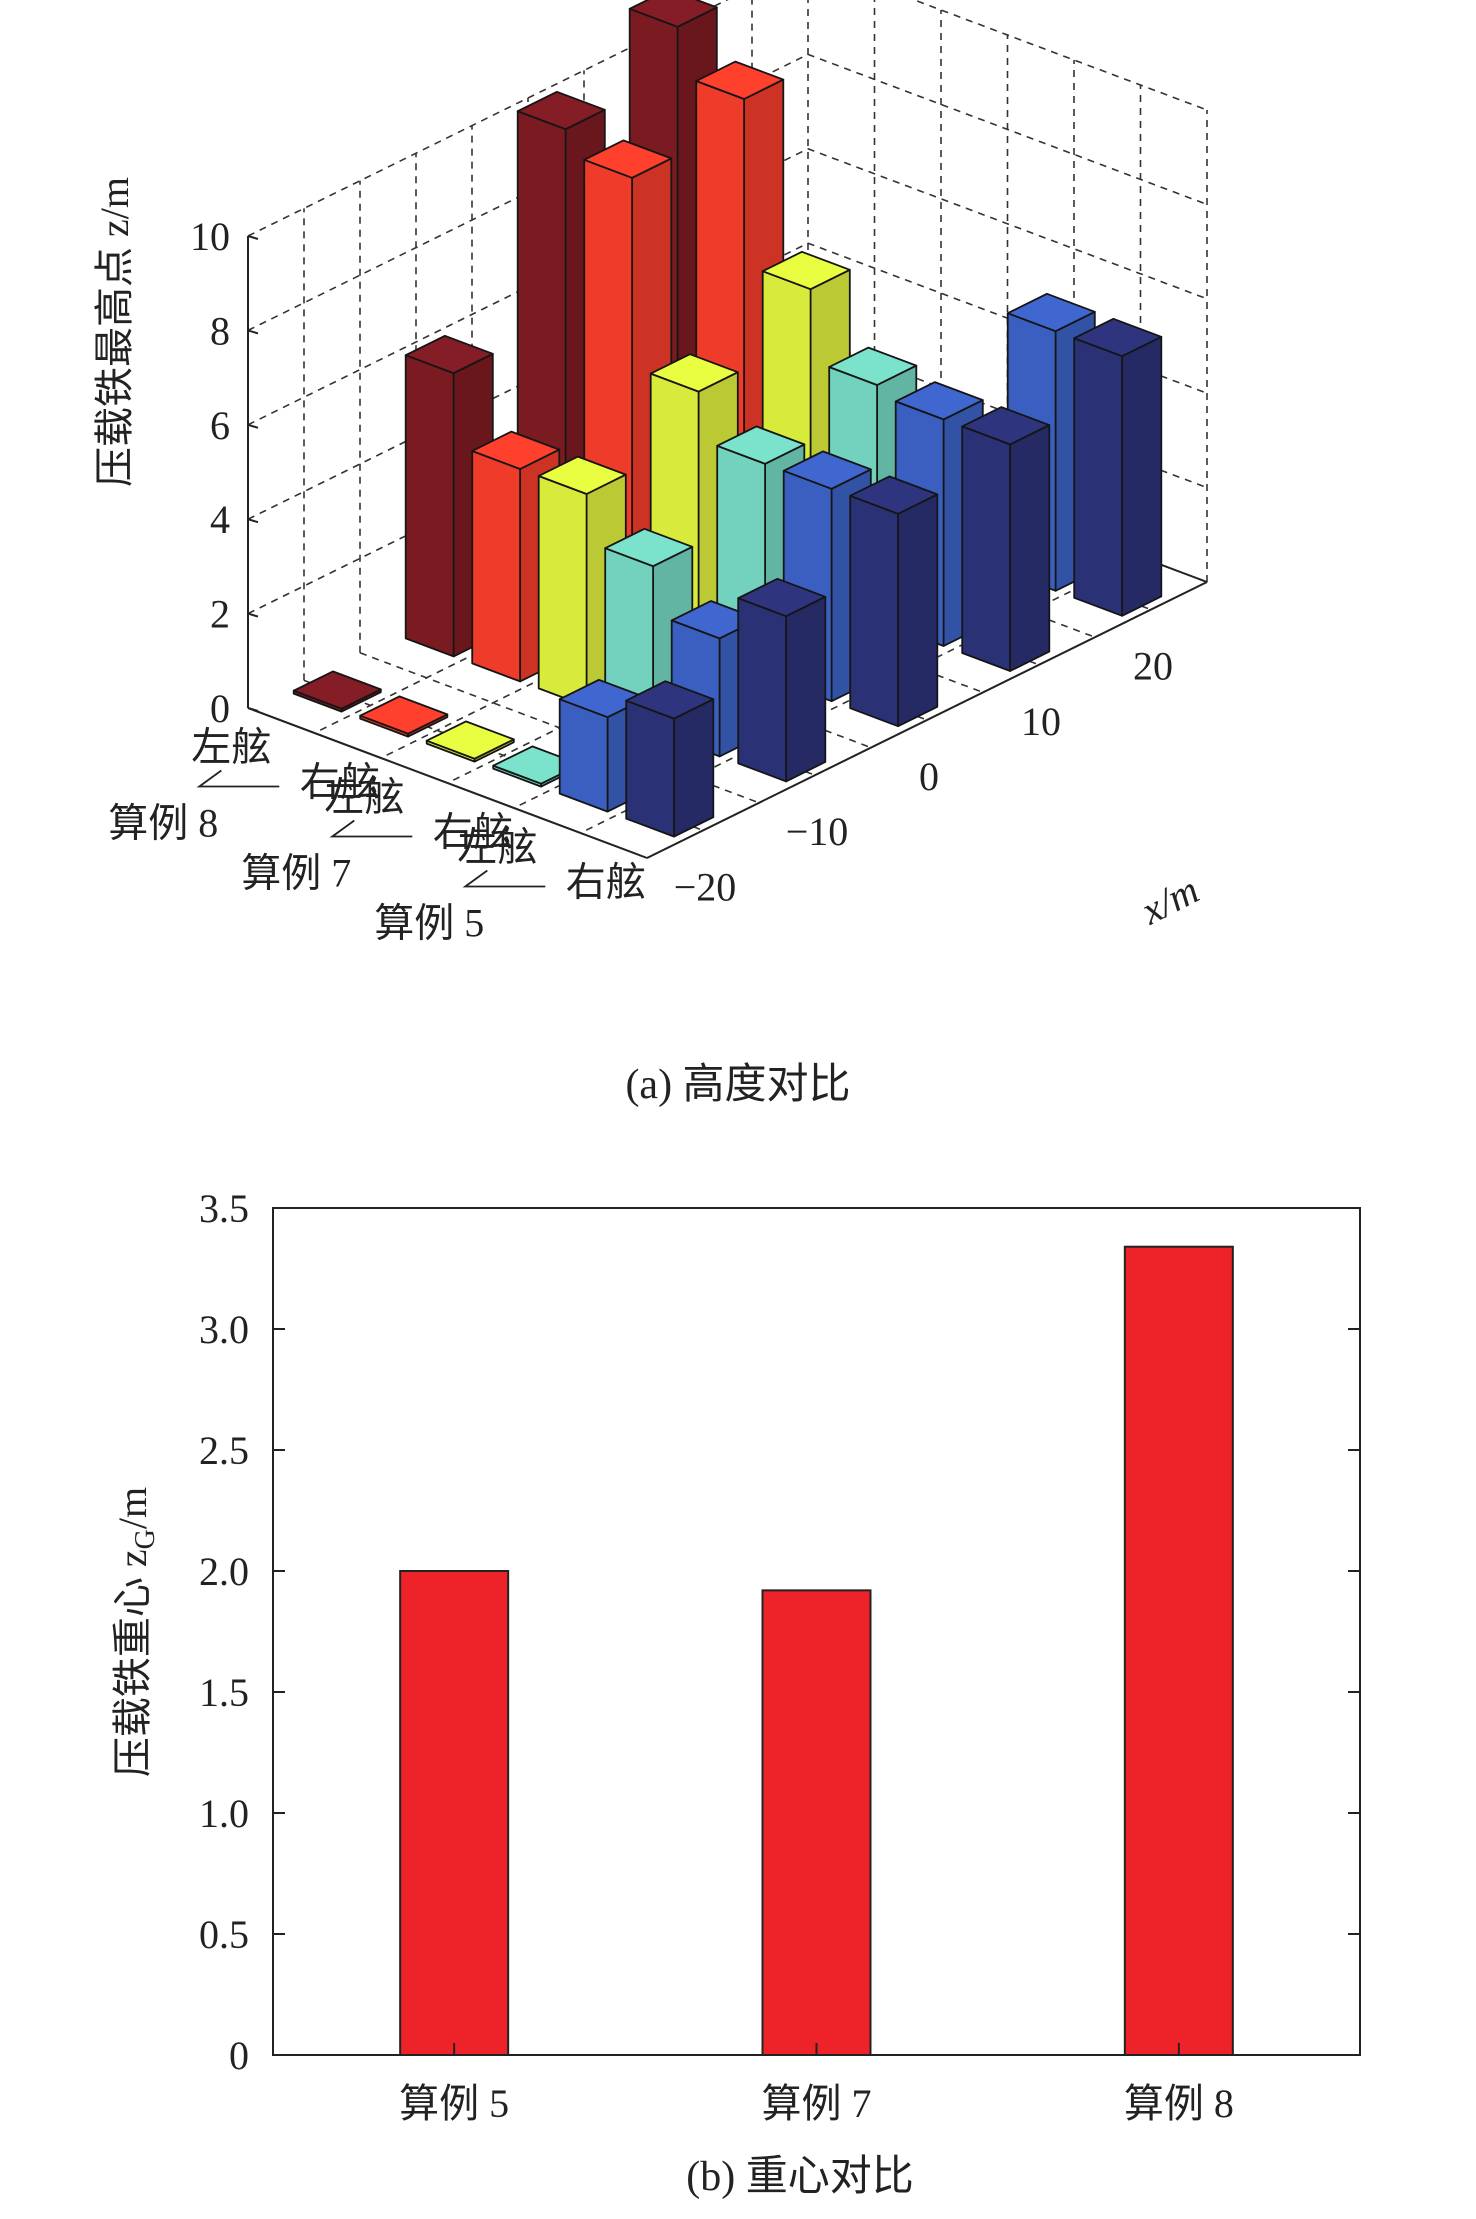  What do you see at coordinates (454, 2103) in the screenshot?
I see `chart-b-x-tick-label: 算例 5` at bounding box center [454, 2103].